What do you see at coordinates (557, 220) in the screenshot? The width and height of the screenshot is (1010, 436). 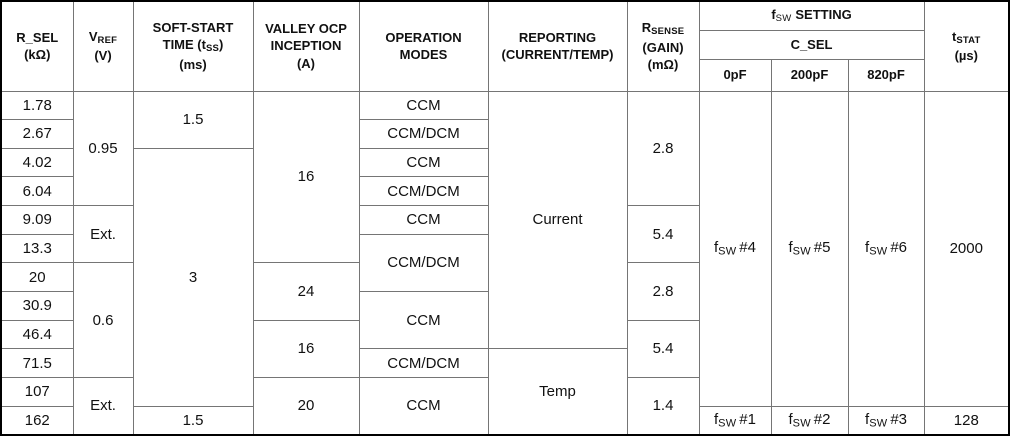 I see `reporting-cell: Current` at bounding box center [557, 220].